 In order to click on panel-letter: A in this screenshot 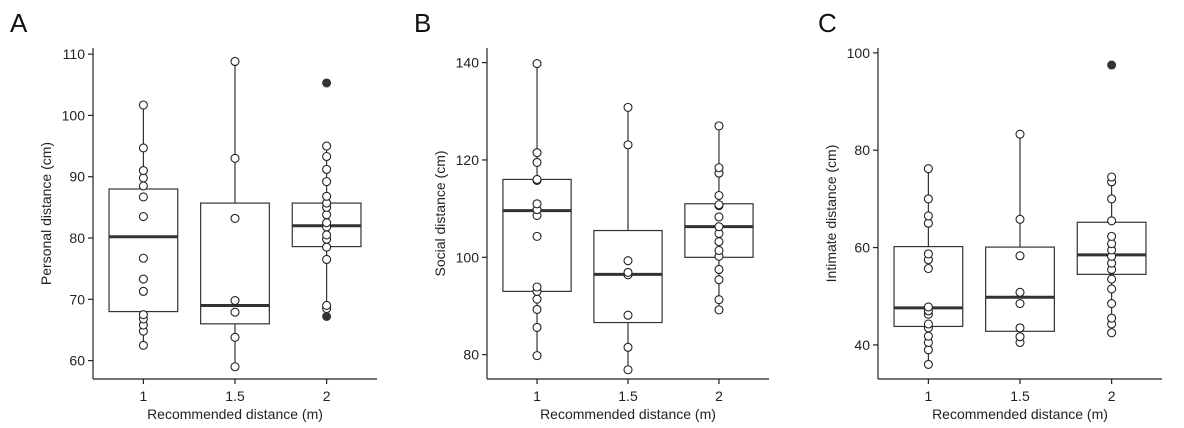, I will do `click(19, 23)`.